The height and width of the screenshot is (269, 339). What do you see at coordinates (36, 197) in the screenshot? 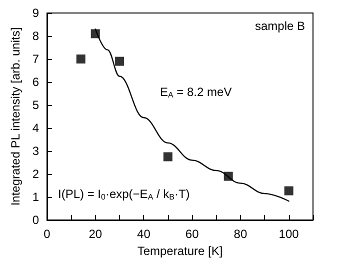
I see `y-tick-label: 1` at bounding box center [36, 197].